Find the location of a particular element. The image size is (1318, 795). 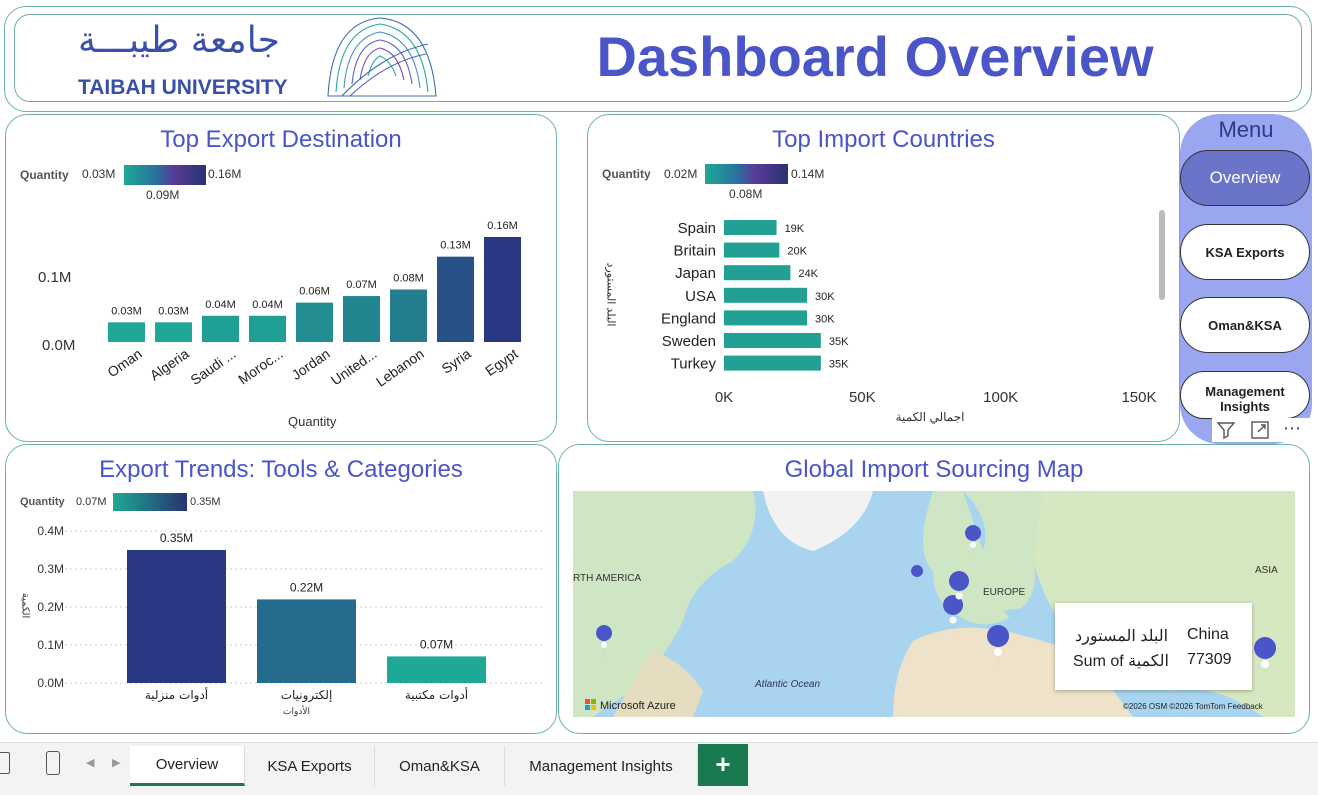

map-pin-britain is located at coordinates (917, 578).